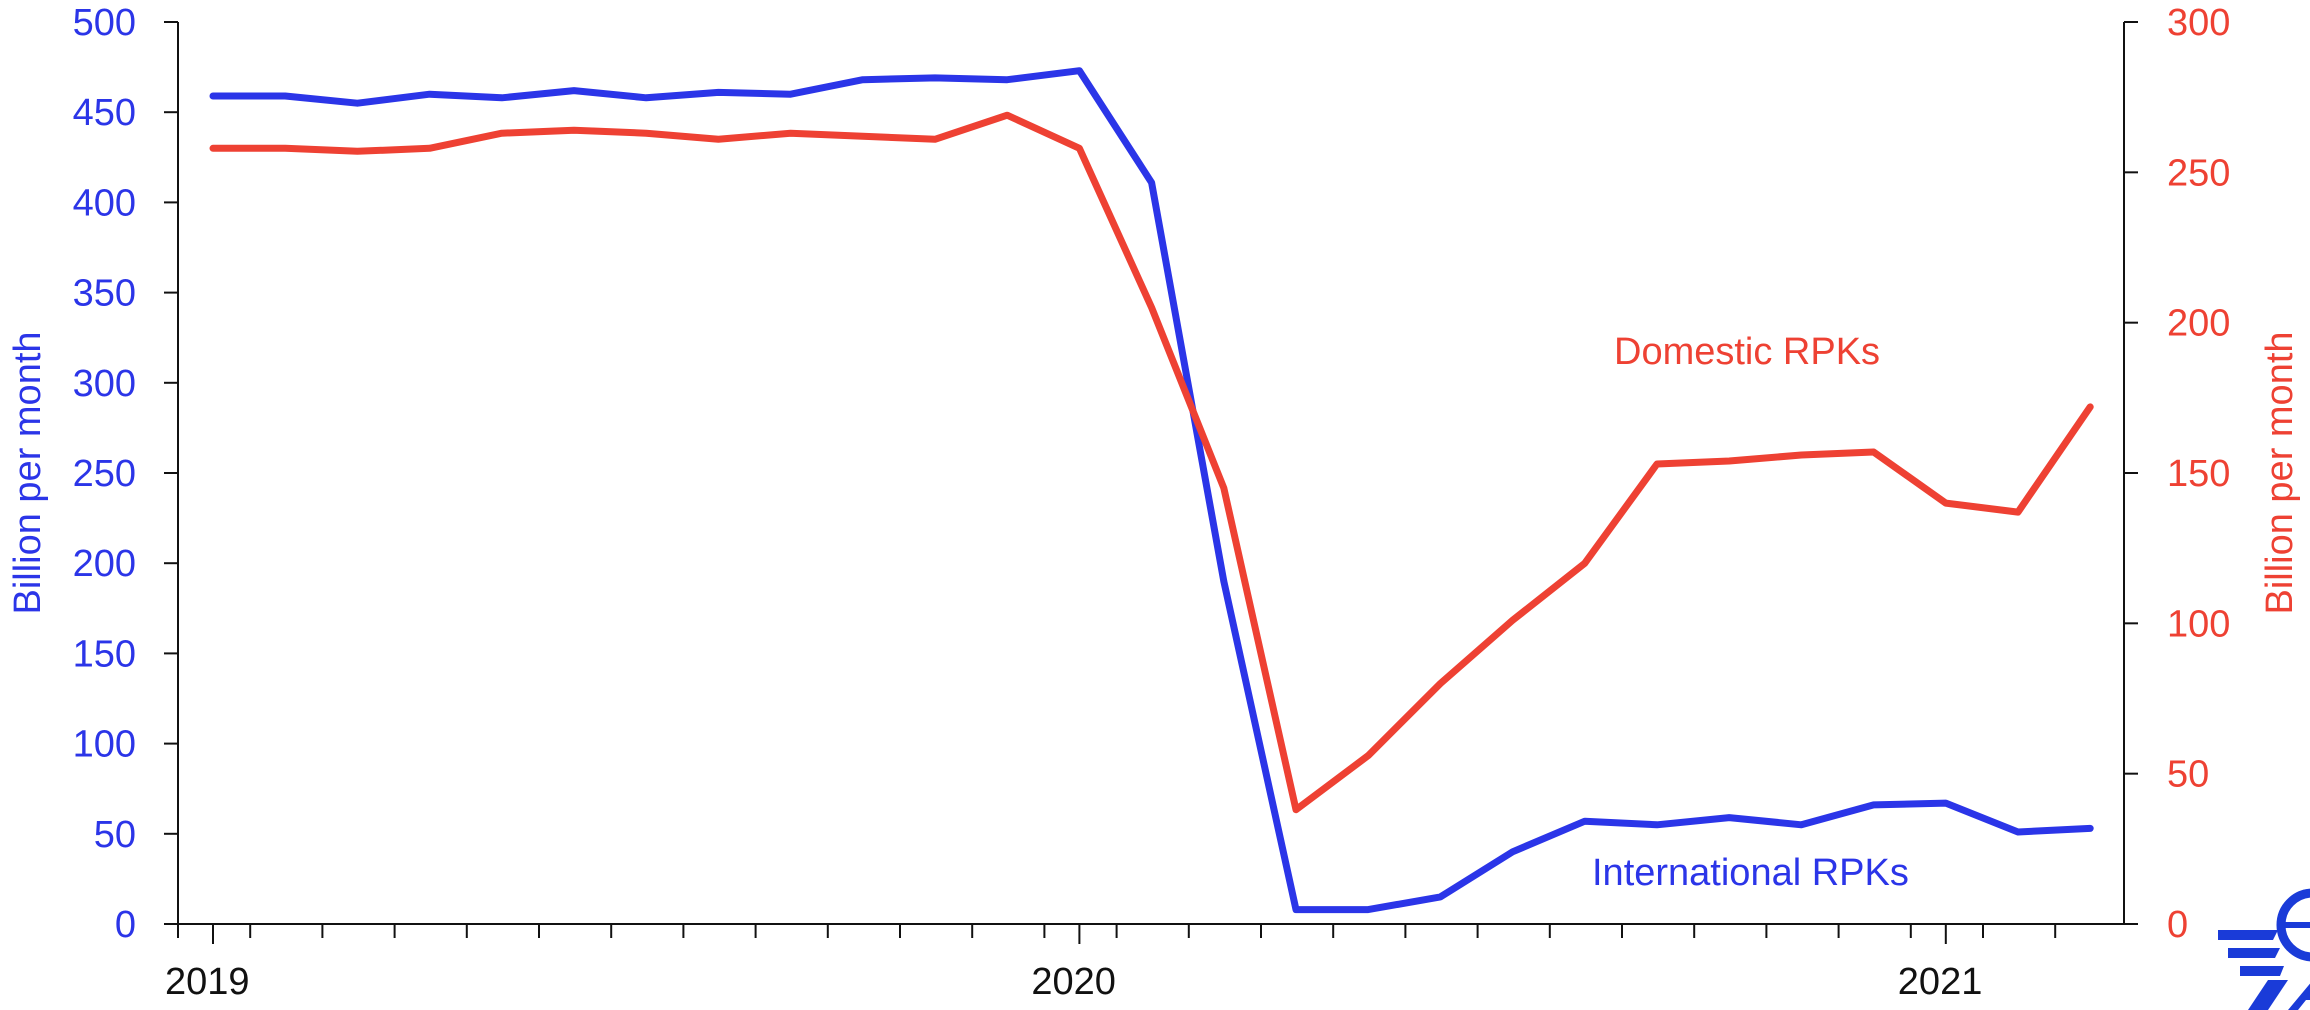 The image size is (2310, 1010). Describe the element at coordinates (1747, 352) in the screenshot. I see `series-label-domestic: Domestic RPKs` at that location.